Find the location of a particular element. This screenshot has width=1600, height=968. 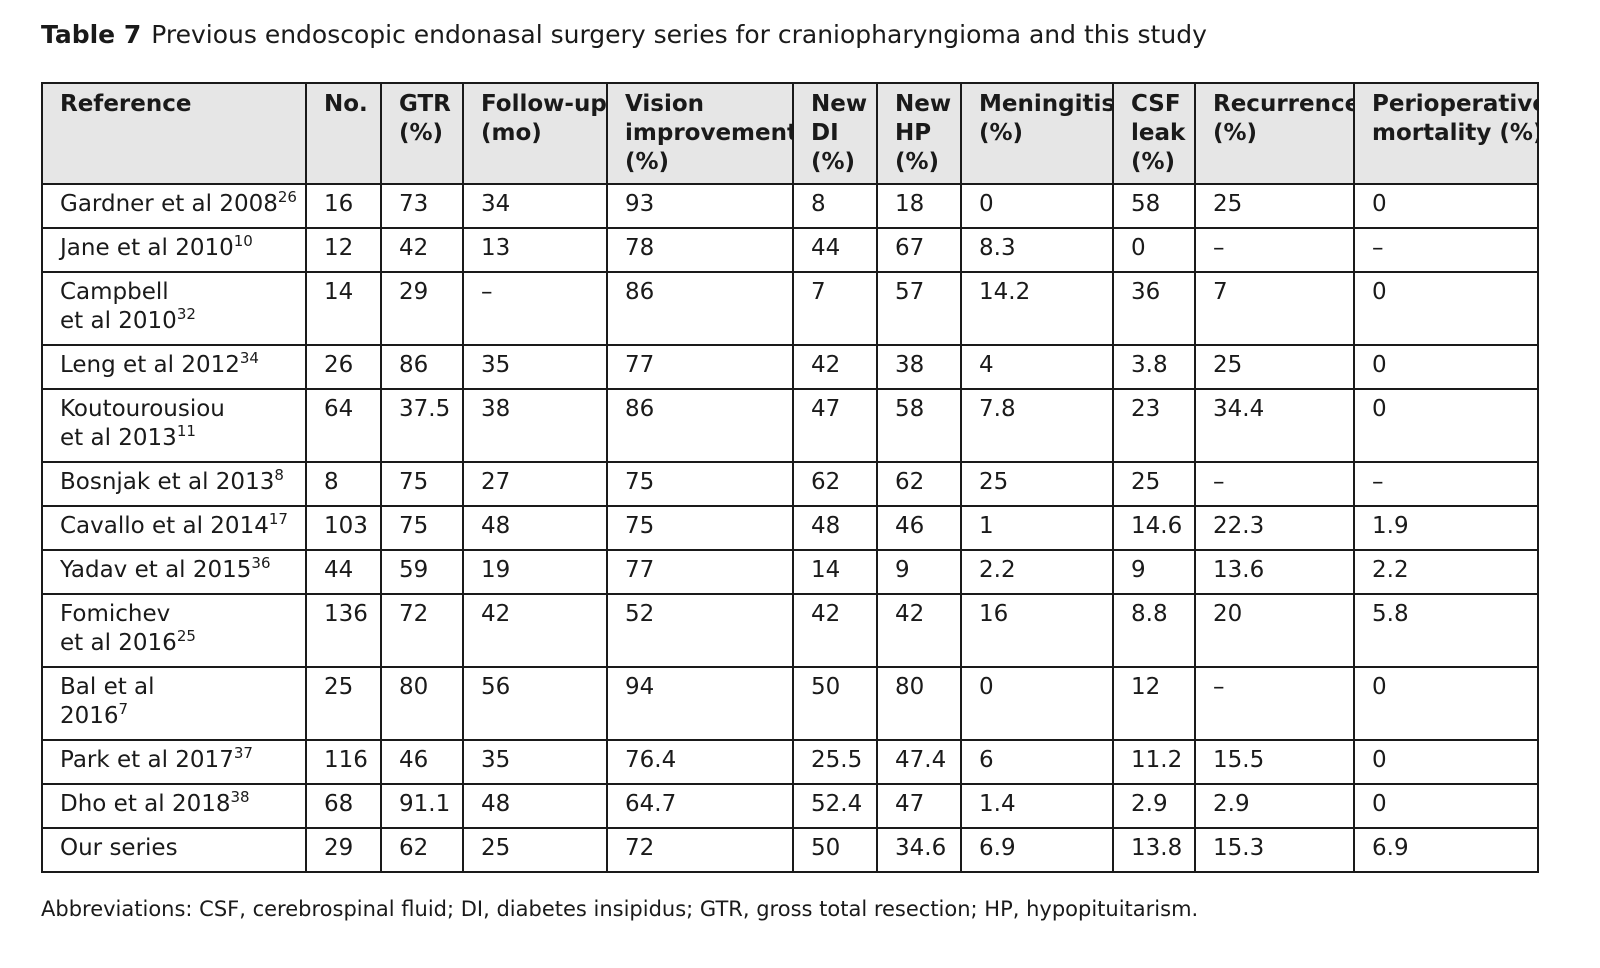

table-cell: 9 is located at coordinates (919, 572).